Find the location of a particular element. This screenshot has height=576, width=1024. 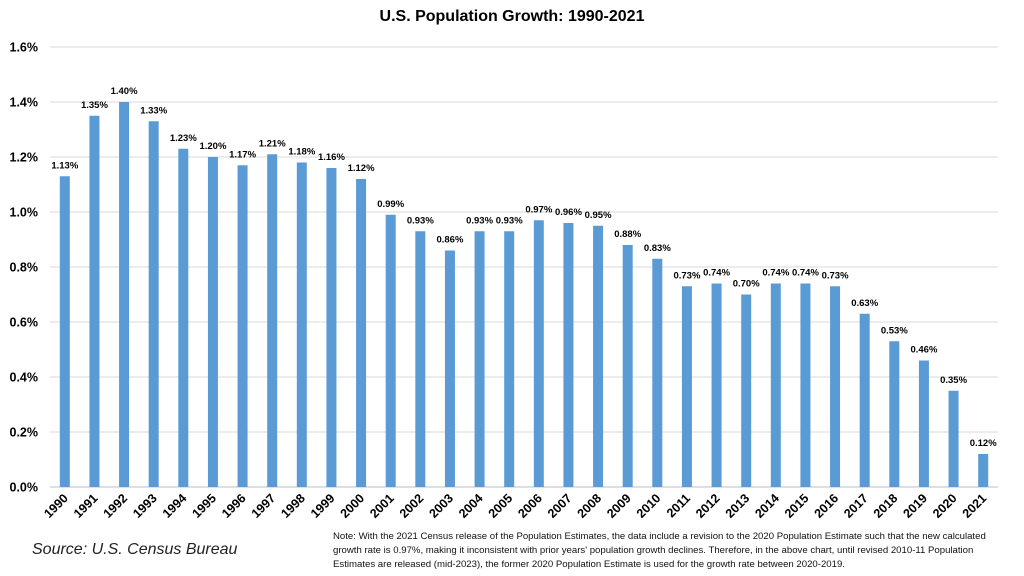

data-label-1990: 1.13% is located at coordinates (64, 165).